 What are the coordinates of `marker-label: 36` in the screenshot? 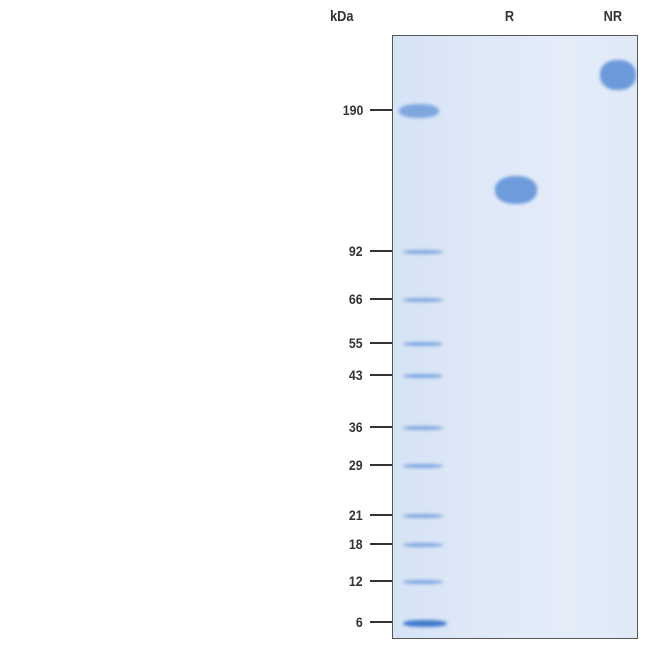 It's located at (356, 427).